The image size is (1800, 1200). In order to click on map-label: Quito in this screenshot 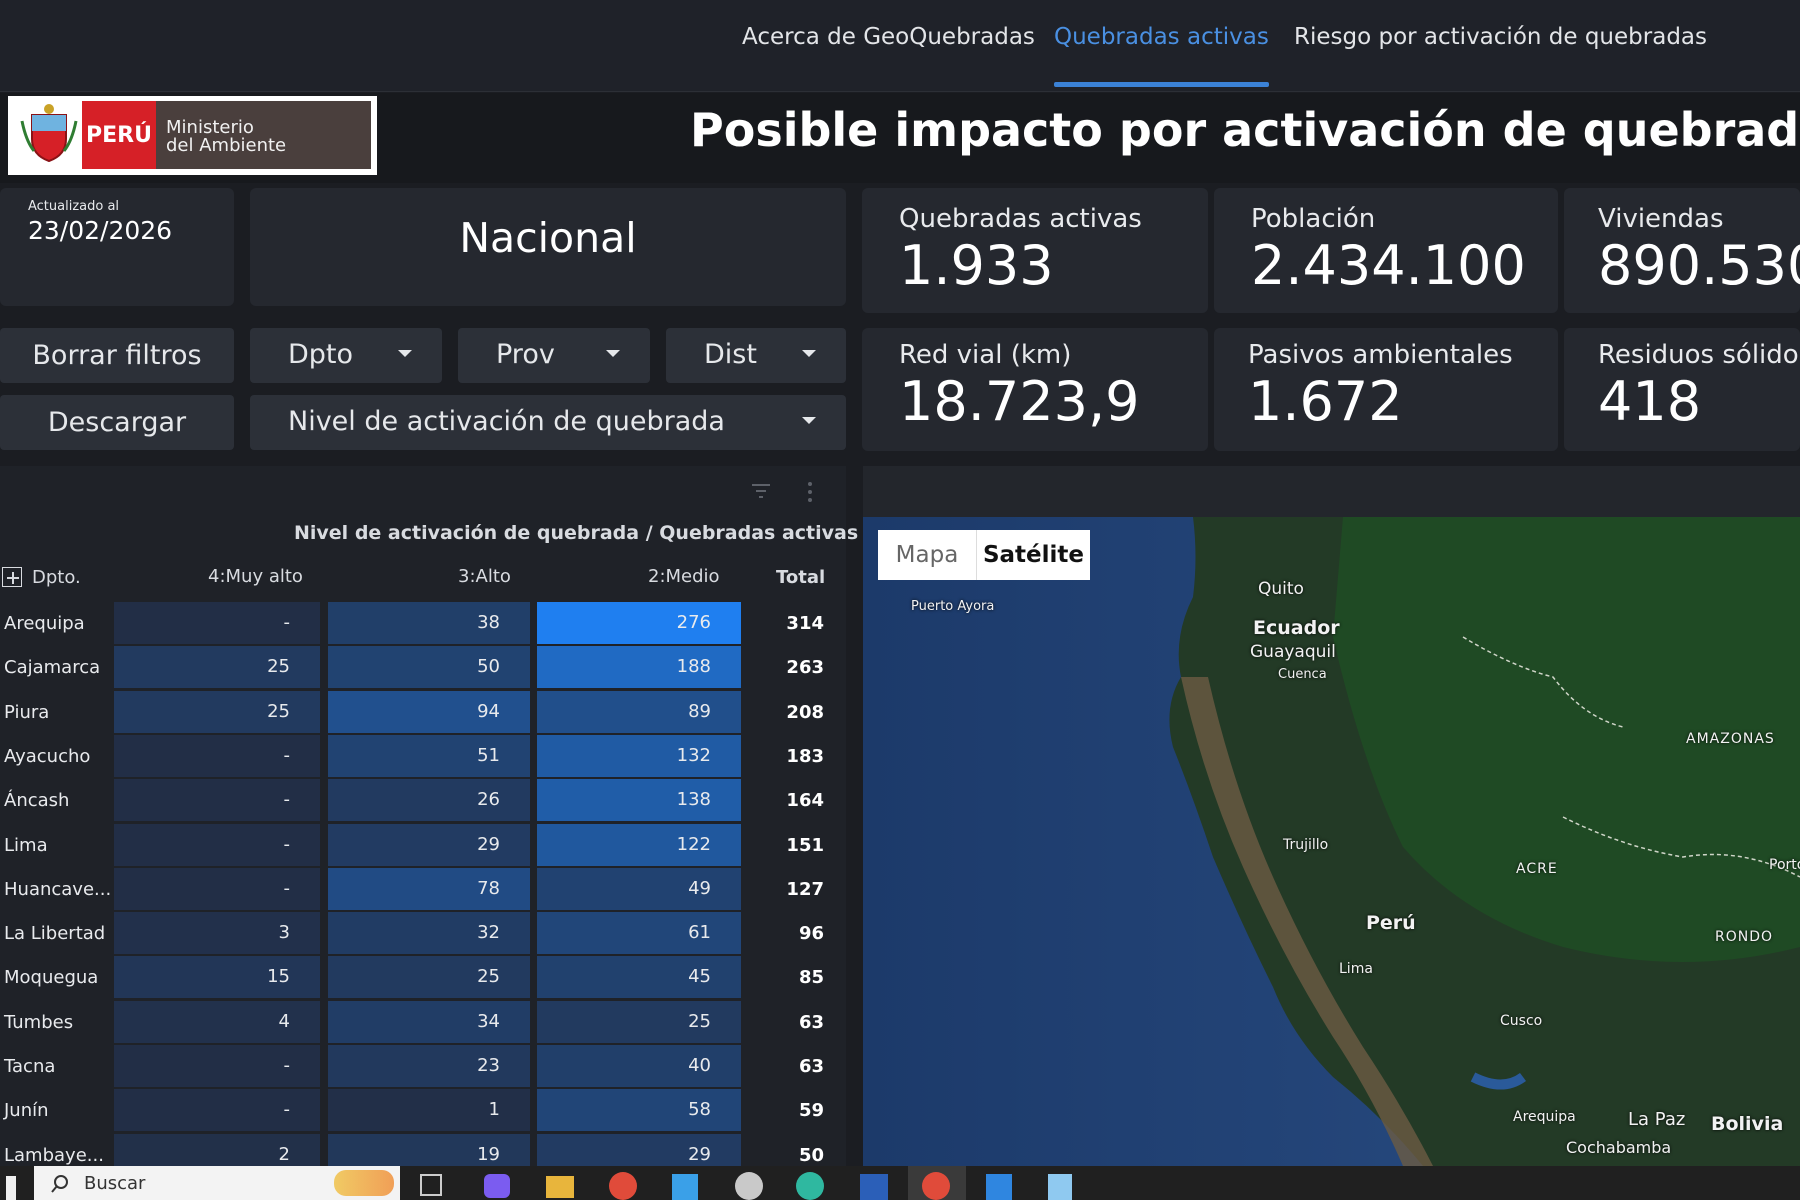, I will do `click(1281, 589)`.